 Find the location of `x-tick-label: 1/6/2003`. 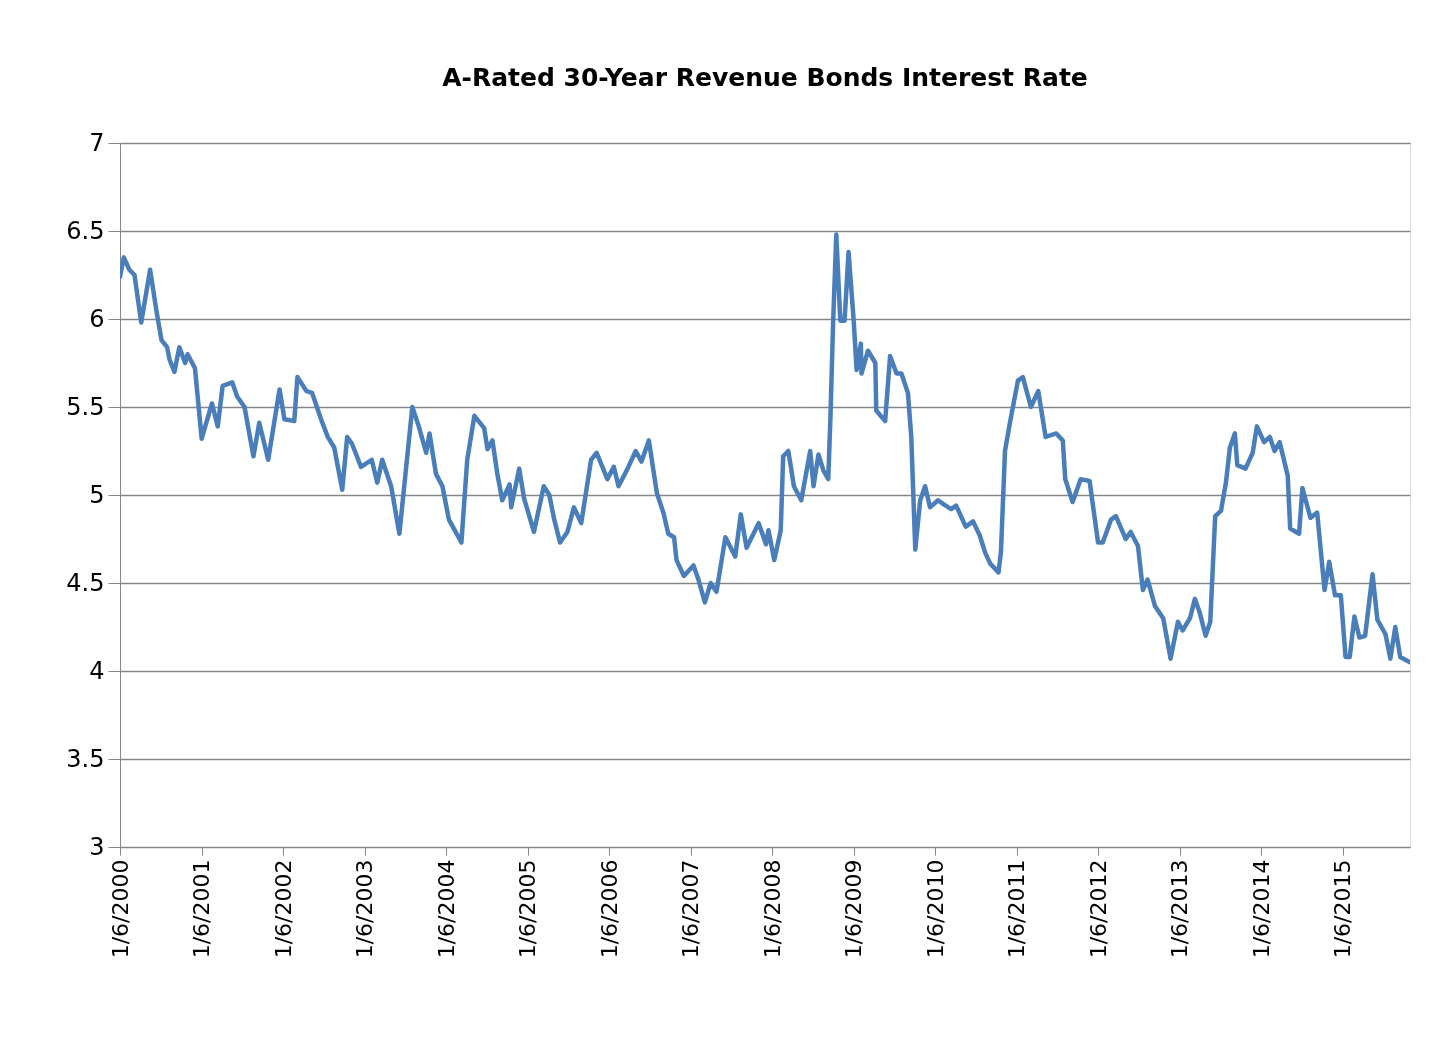

x-tick-label: 1/6/2003 is located at coordinates (365, 909).